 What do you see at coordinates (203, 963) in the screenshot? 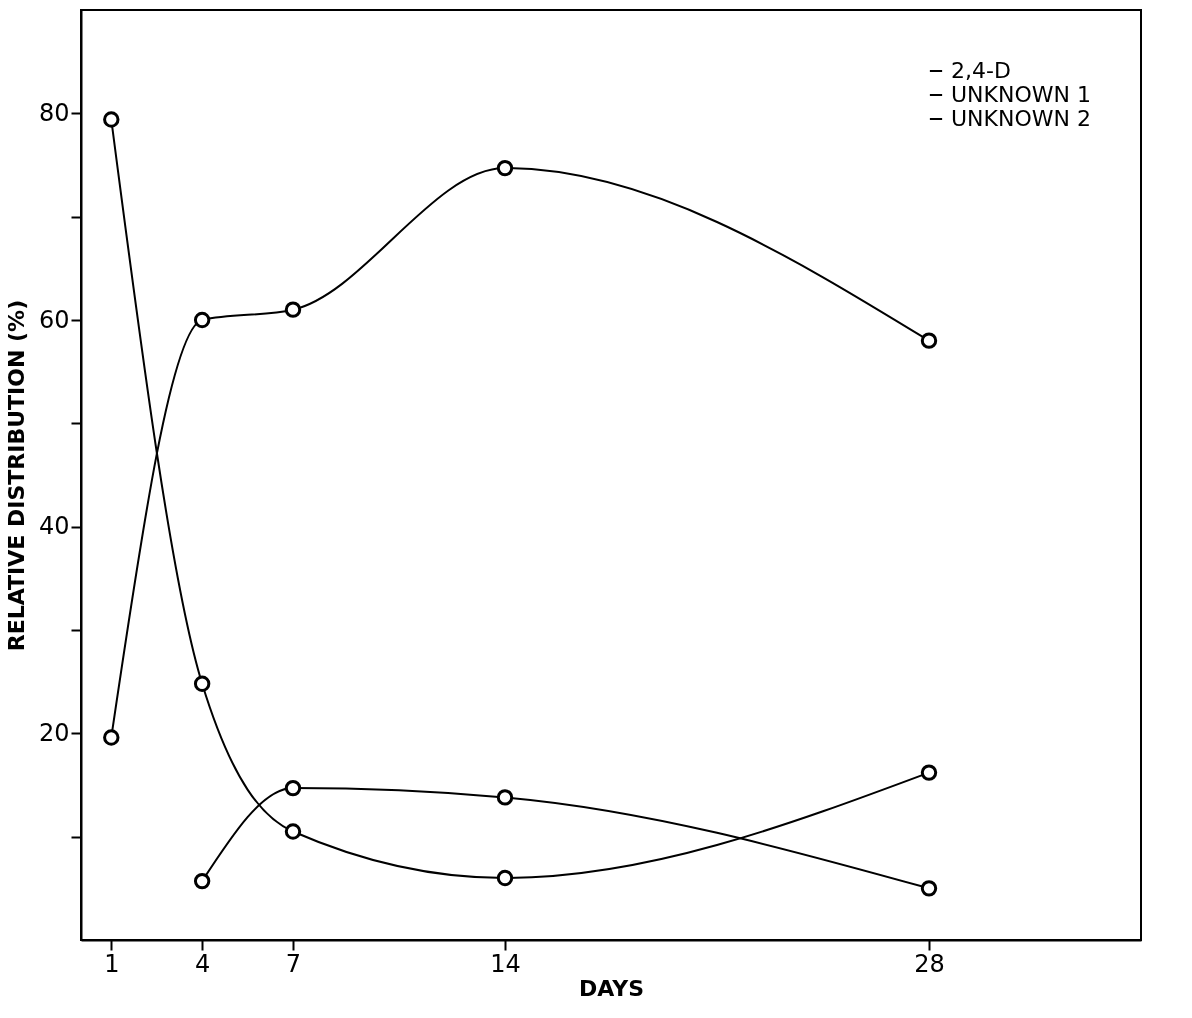
I see `x-tick-label: 4` at bounding box center [203, 963].